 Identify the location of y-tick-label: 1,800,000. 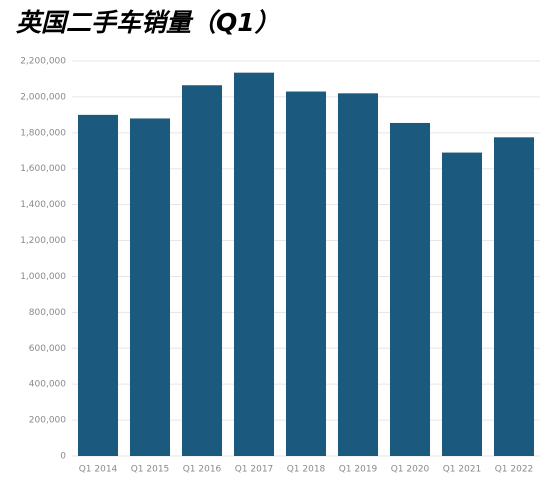
(43, 133).